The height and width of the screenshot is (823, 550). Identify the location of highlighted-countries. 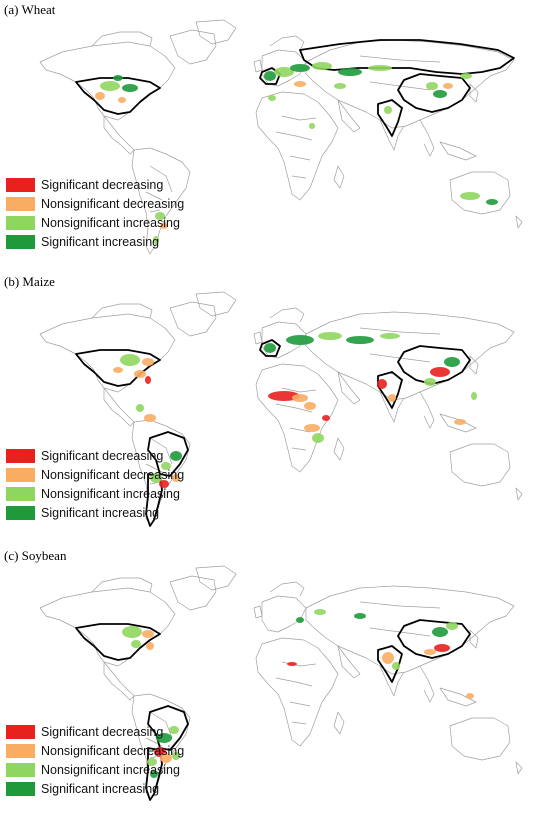
(295, 88).